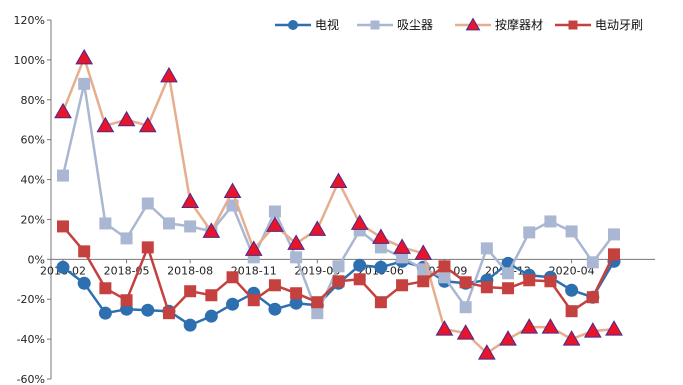 This screenshot has width=683, height=385. Describe the element at coordinates (307, 24) in the screenshot. I see `legend-item-0: 电视` at that location.